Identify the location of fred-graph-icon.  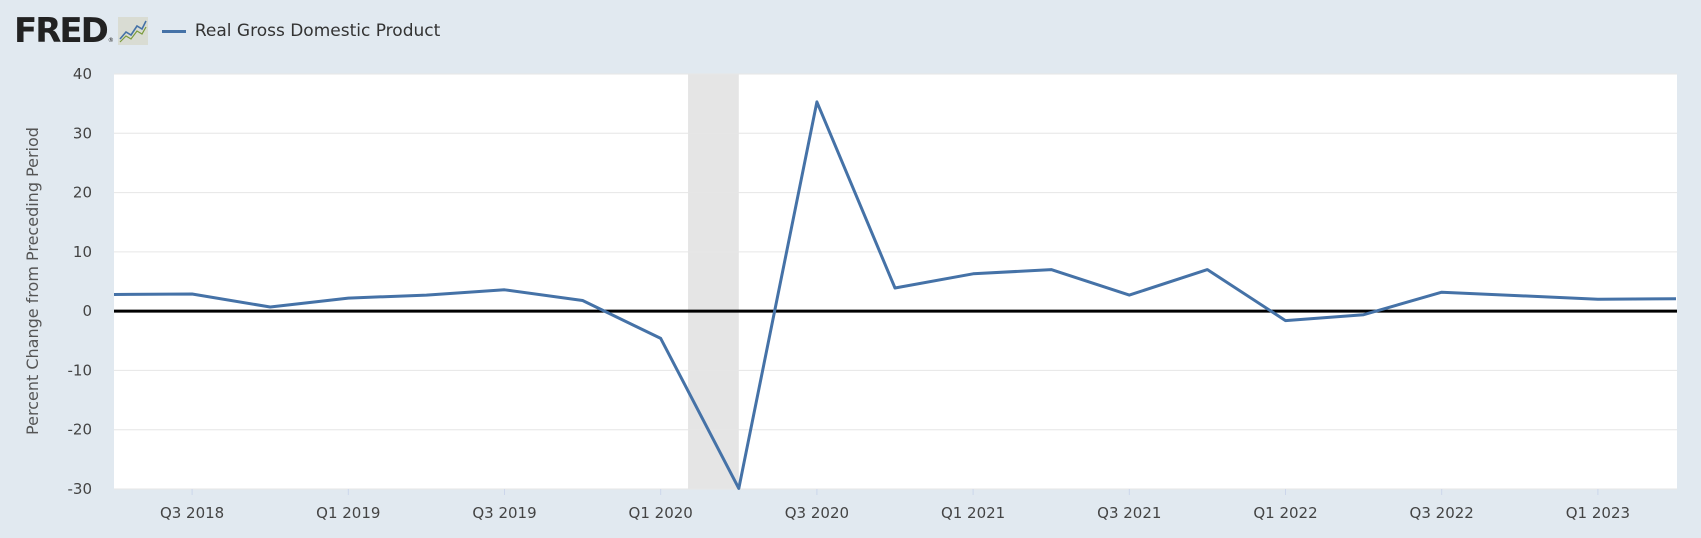
(132, 31).